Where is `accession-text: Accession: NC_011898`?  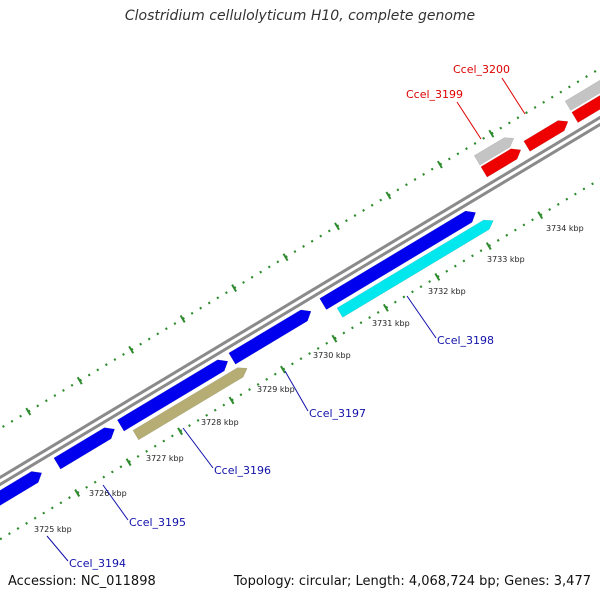 accession-text: Accession: NC_011898 is located at coordinates (82, 581).